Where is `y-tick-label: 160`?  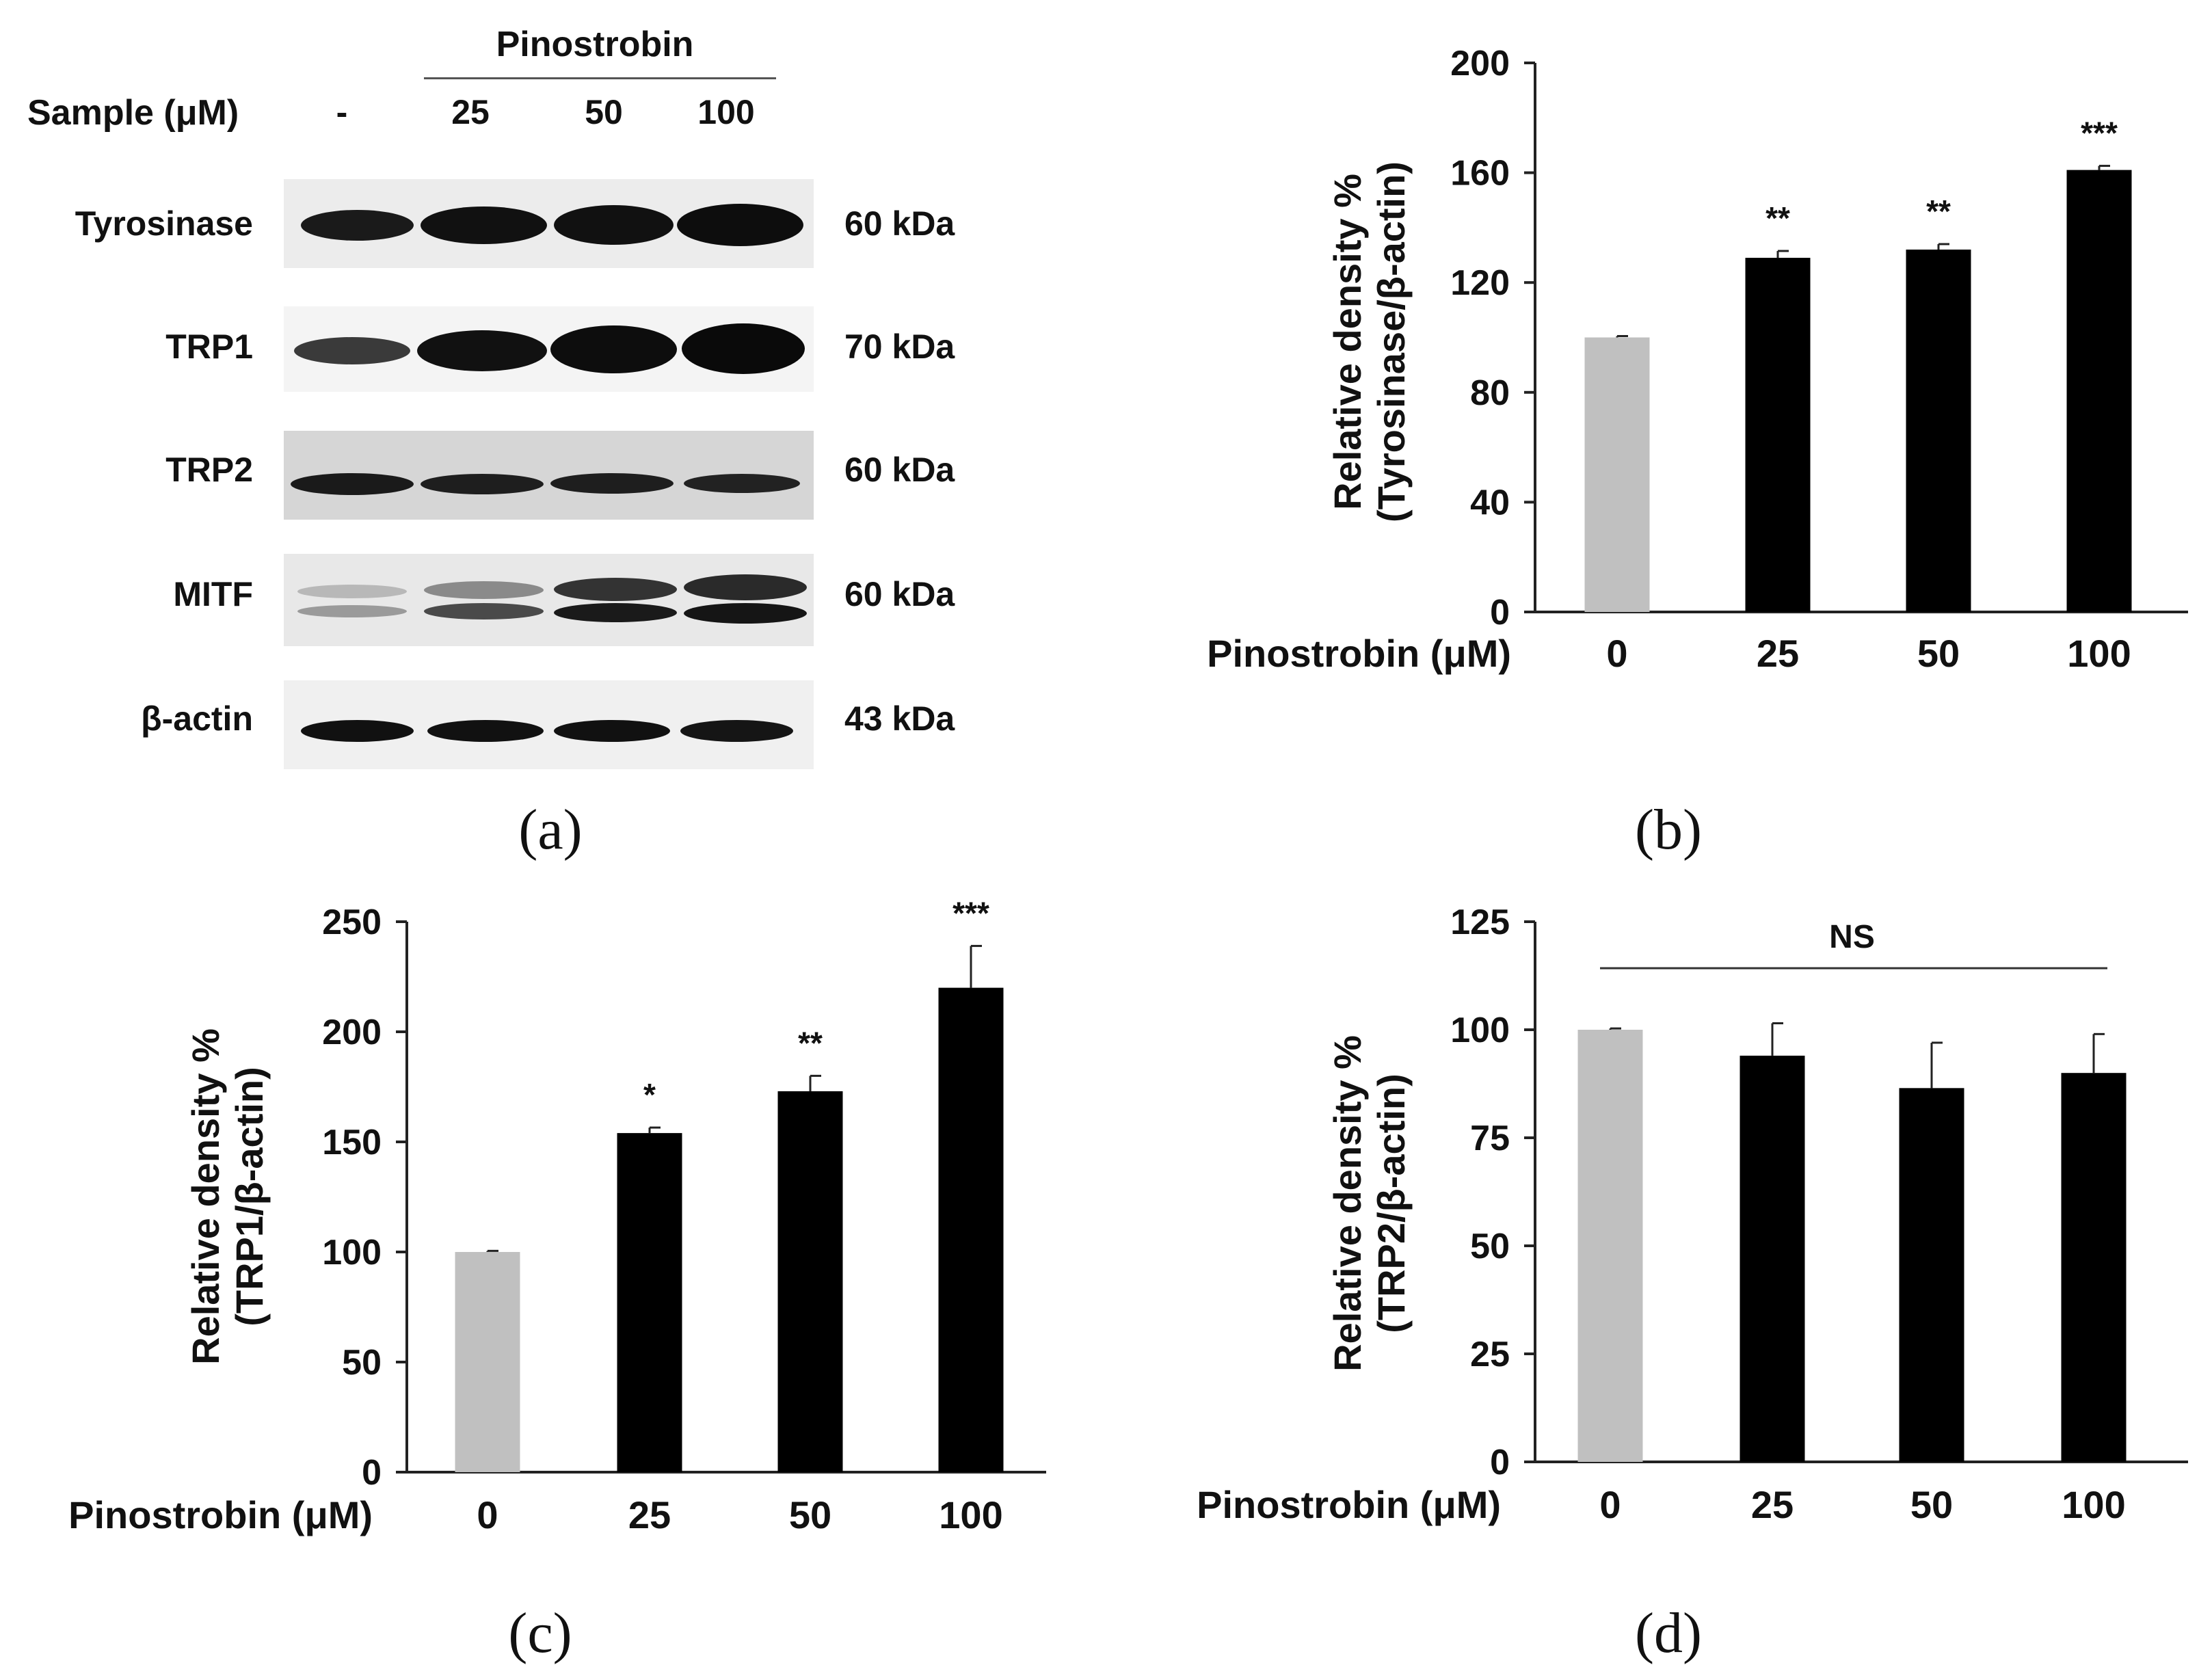 y-tick-label: 160 is located at coordinates (1480, 174).